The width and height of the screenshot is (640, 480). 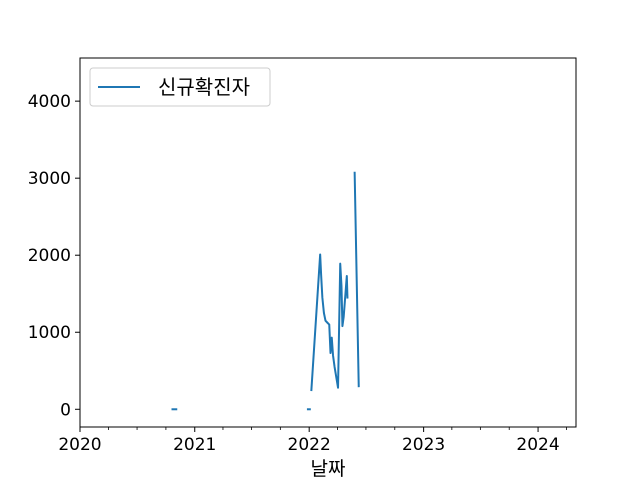 What do you see at coordinates (309, 445) in the screenshot?
I see `x-tick-label: 2022` at bounding box center [309, 445].